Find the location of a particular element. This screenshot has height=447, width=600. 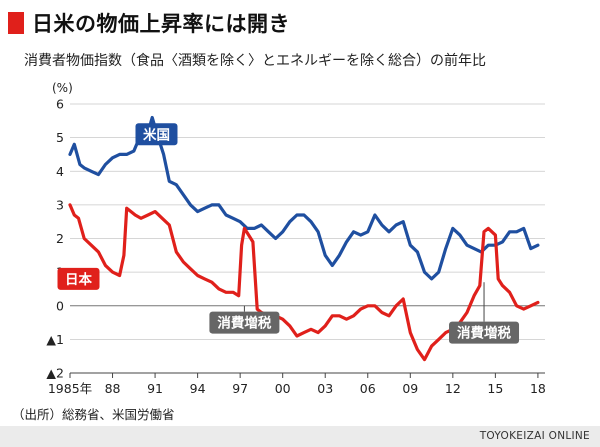

y-tick-label: 4 is located at coordinates (60, 171).